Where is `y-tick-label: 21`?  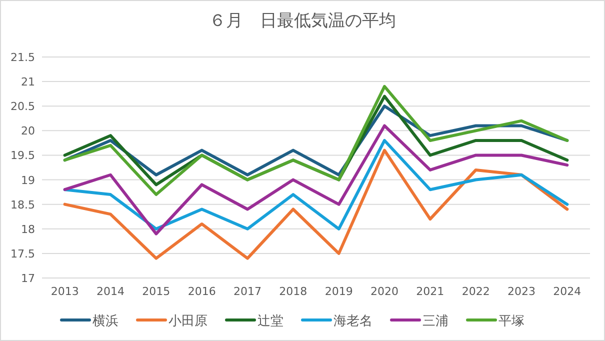
y-tick-label: 21 is located at coordinates (28, 82).